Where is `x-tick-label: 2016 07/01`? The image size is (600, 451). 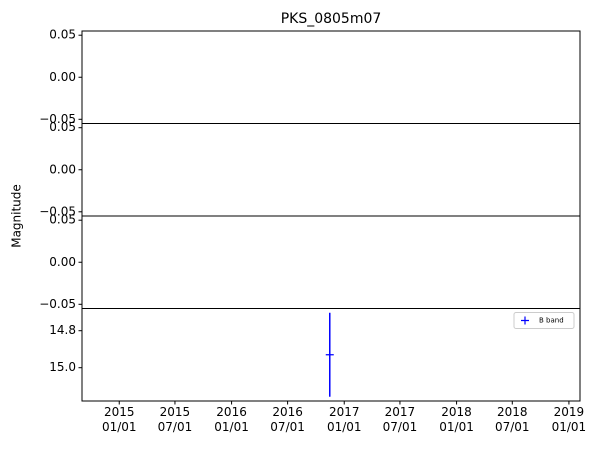 x-tick-label: 2016 07/01 is located at coordinates (287, 419).